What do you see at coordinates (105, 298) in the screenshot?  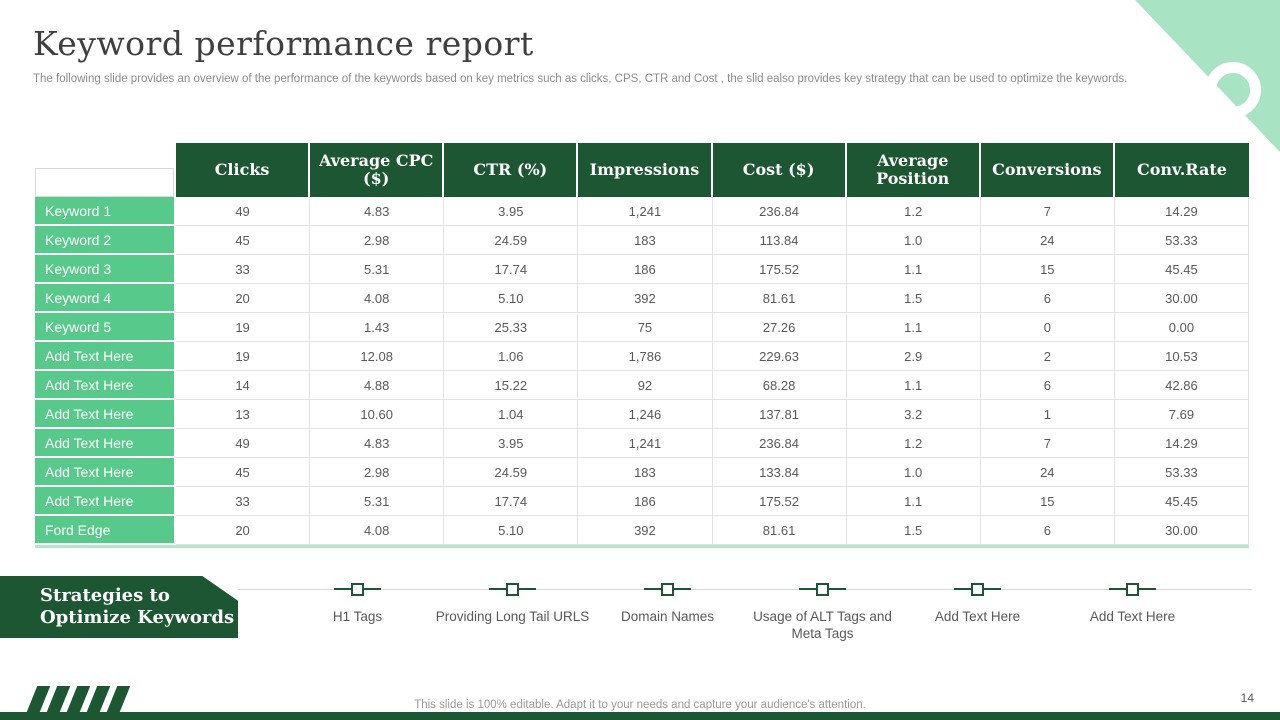 I see `row-label-cell: Keyword 4` at bounding box center [105, 298].